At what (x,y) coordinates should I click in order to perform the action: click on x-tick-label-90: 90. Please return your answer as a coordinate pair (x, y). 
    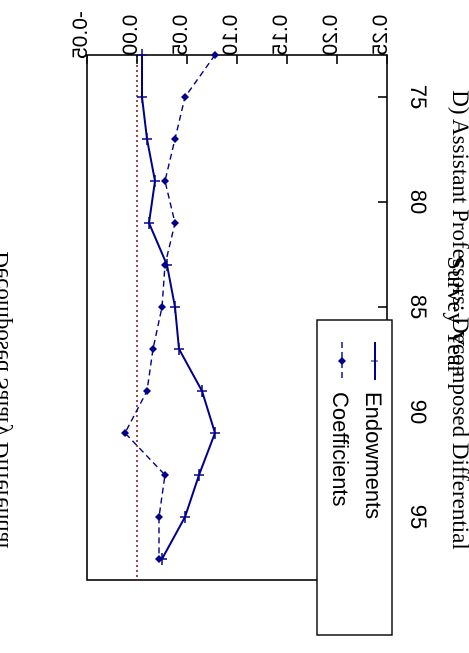
    Looking at the image, I should click on (418, 412).